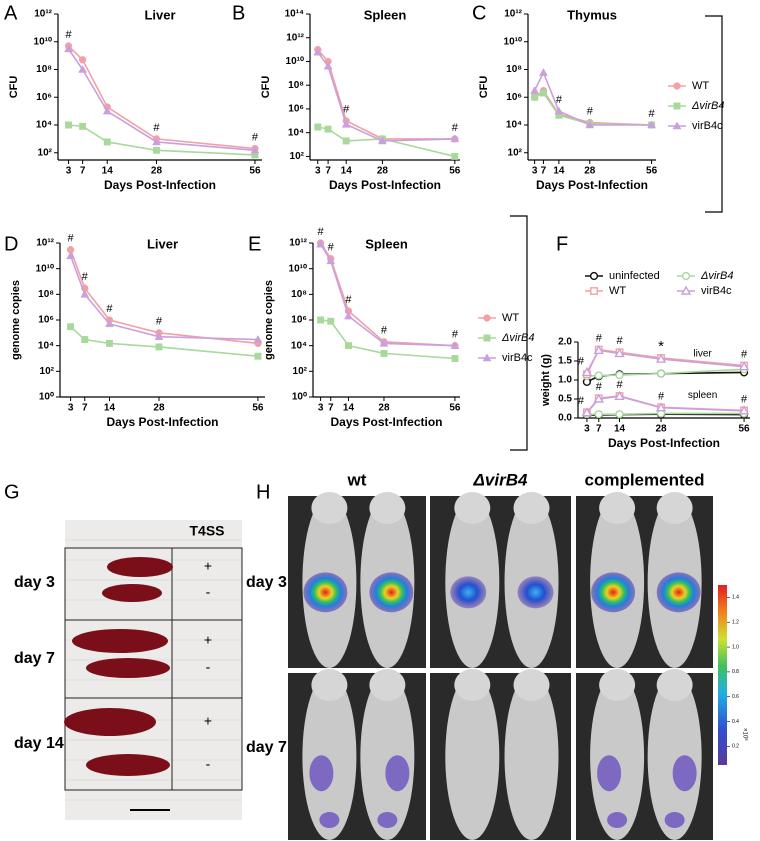 This screenshot has width=760, height=841. I want to click on y-tick-label: 0.0, so click(565, 418).